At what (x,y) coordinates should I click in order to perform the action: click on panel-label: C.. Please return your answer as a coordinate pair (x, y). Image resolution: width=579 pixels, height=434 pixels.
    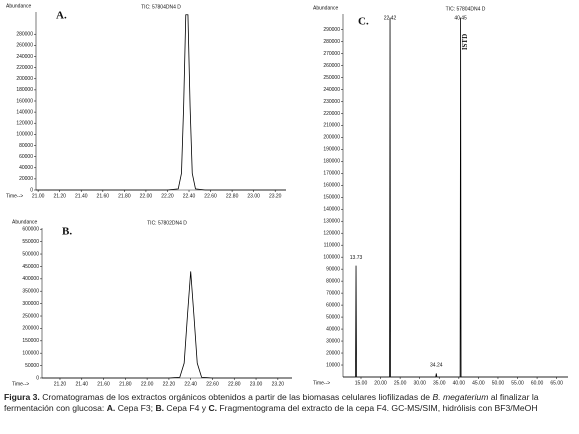
    Looking at the image, I should click on (363, 22).